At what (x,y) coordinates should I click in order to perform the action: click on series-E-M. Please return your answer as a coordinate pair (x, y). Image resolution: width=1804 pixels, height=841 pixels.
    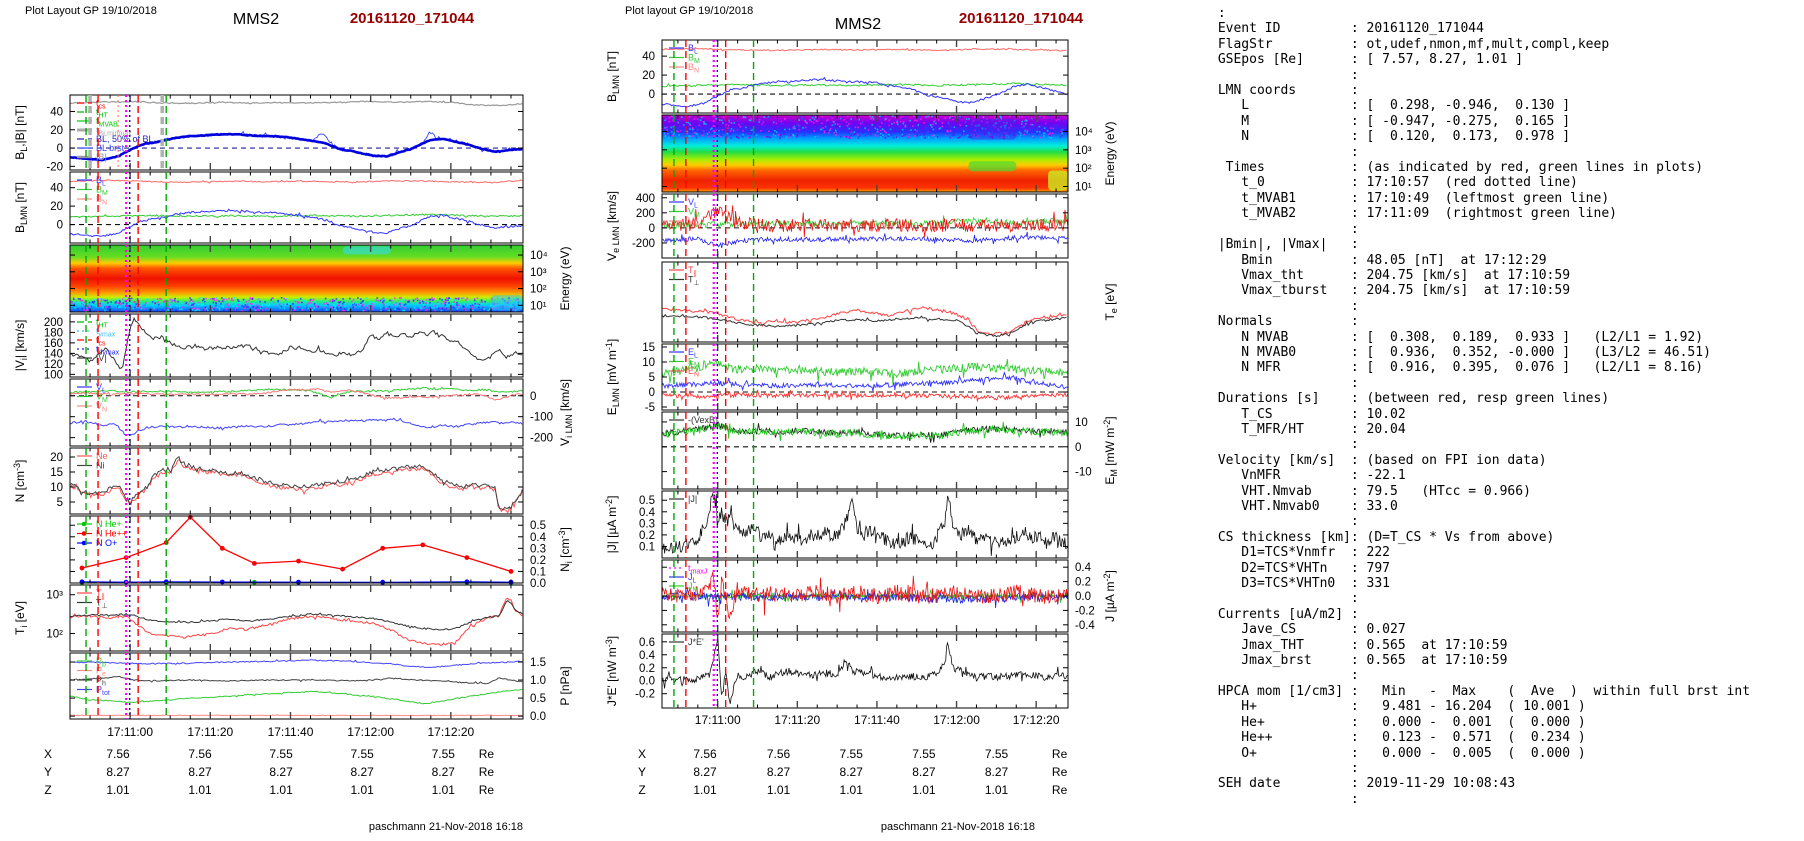
    Looking at the image, I should click on (865, 371).